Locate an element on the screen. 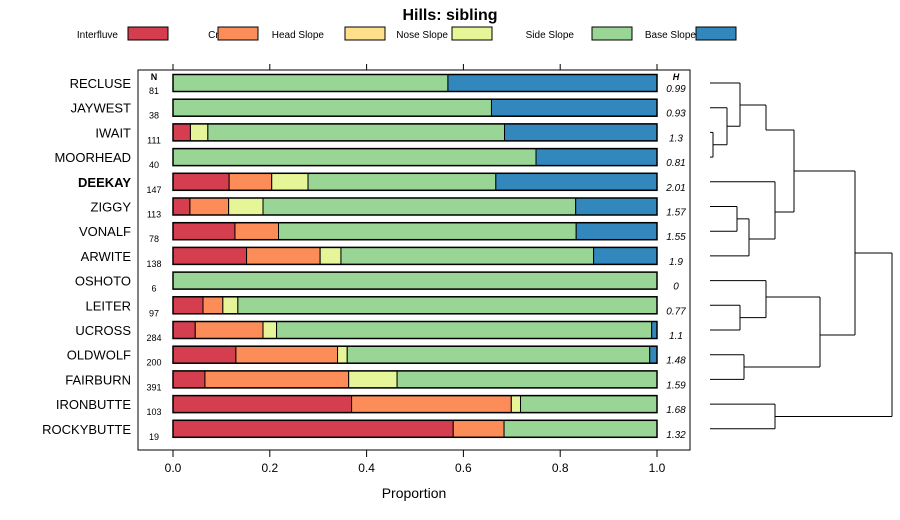  bar-row: IWAIT 111 1.3 is located at coordinates (389, 134).